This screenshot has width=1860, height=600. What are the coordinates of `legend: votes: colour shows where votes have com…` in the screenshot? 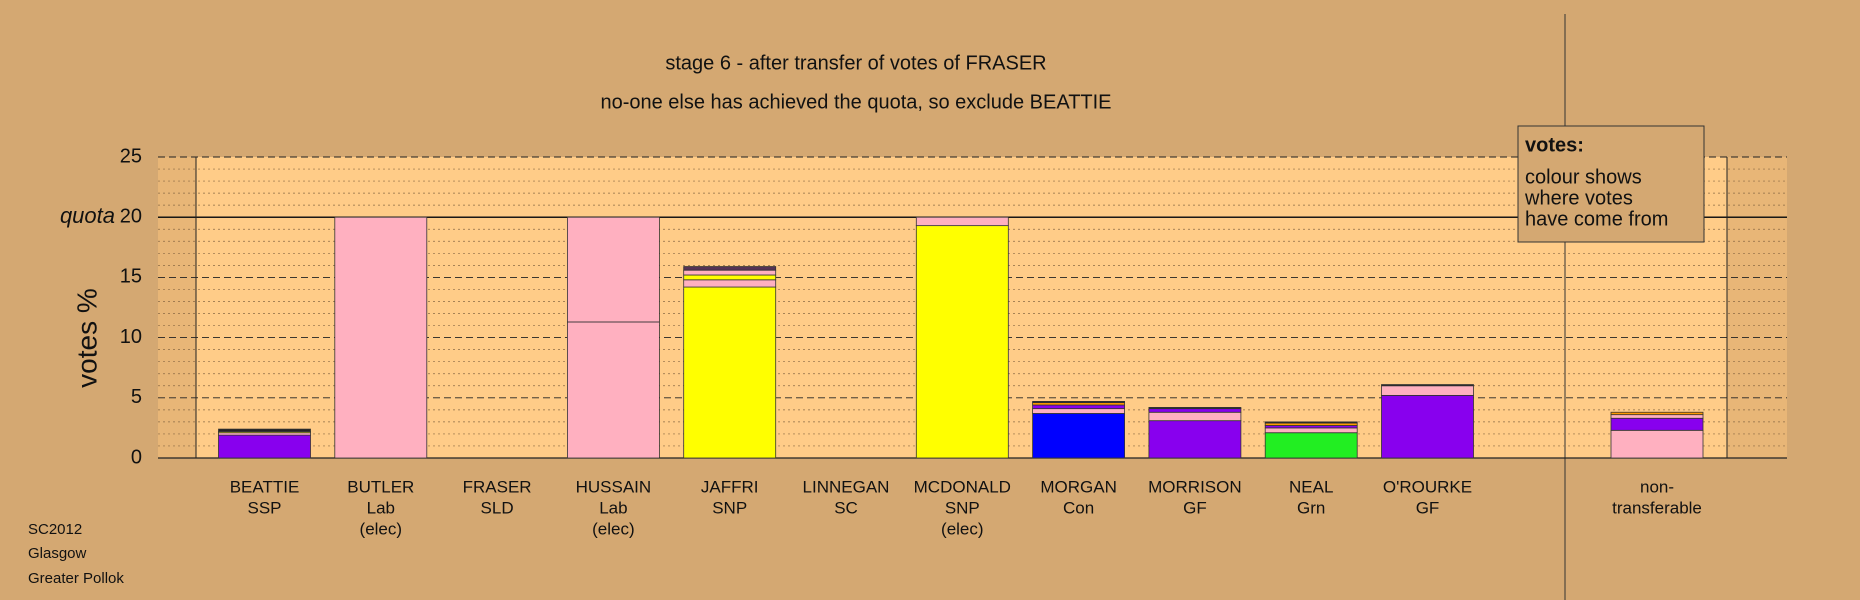 It's located at (1611, 184).